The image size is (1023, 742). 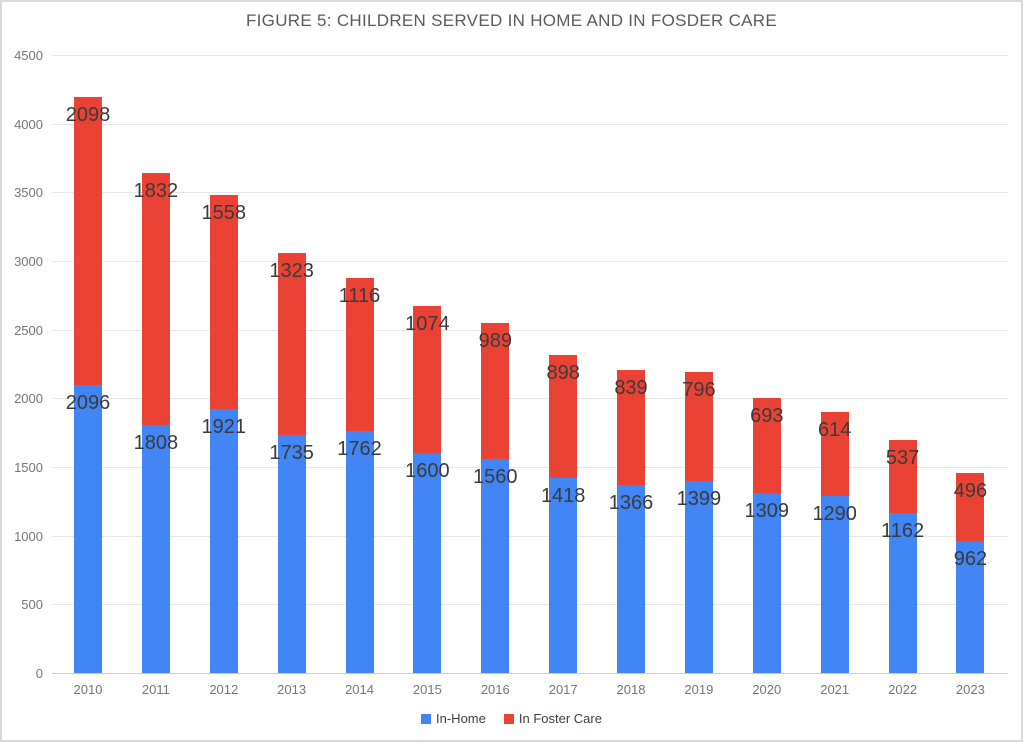 What do you see at coordinates (426, 718) in the screenshot?
I see `legend-swatch-in-home-icon` at bounding box center [426, 718].